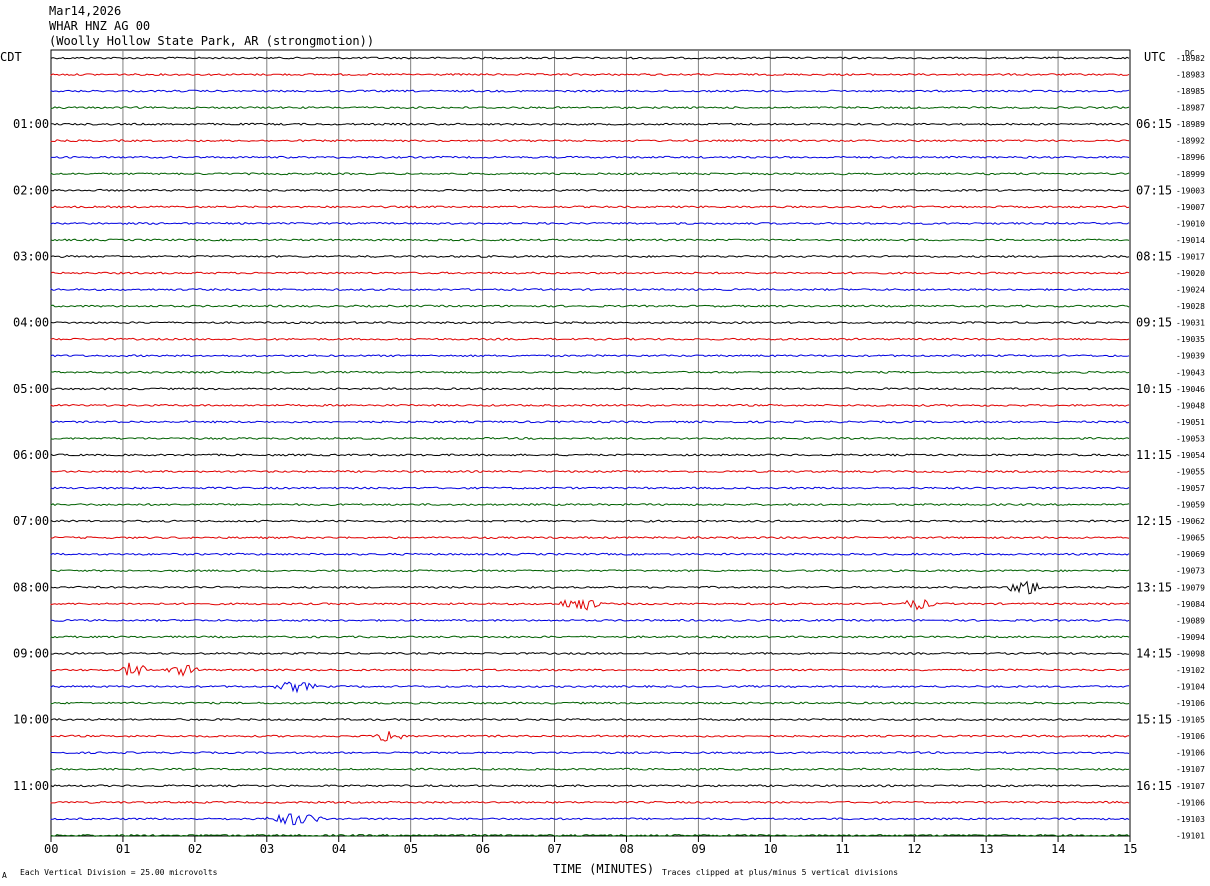  I want to click on right-hour-label: 07:15, so click(1154, 190).